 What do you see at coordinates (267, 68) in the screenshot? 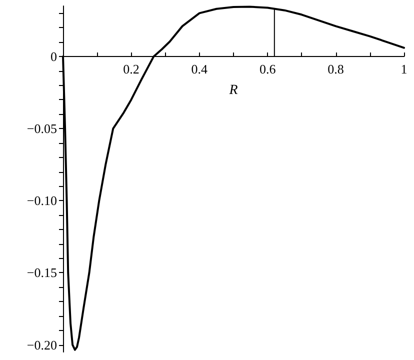
I see `x-tick-label: 0.6` at bounding box center [267, 68].